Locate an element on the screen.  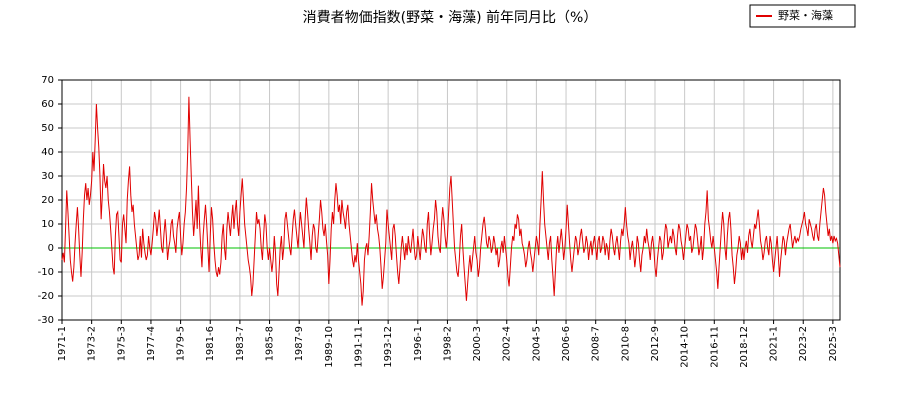
y-tick-label: 20 is located at coordinates (47, 200).